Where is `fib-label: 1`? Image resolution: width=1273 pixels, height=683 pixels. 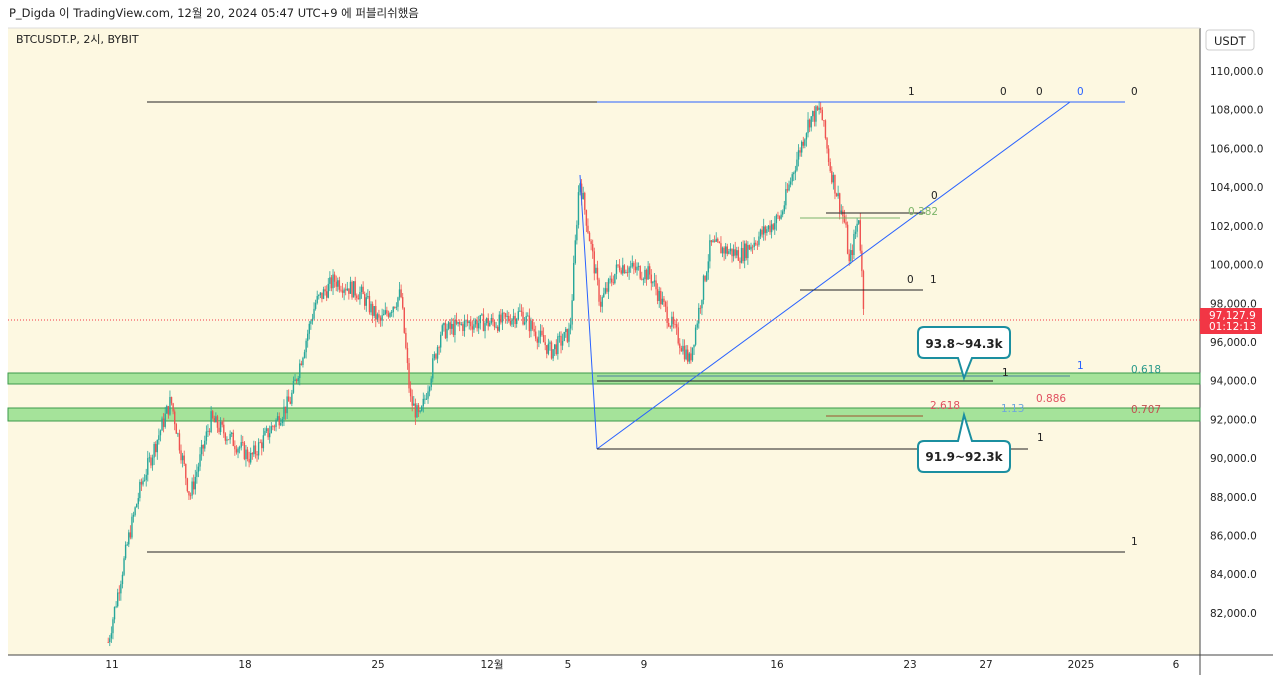
fib-label: 1 is located at coordinates (1080, 366).